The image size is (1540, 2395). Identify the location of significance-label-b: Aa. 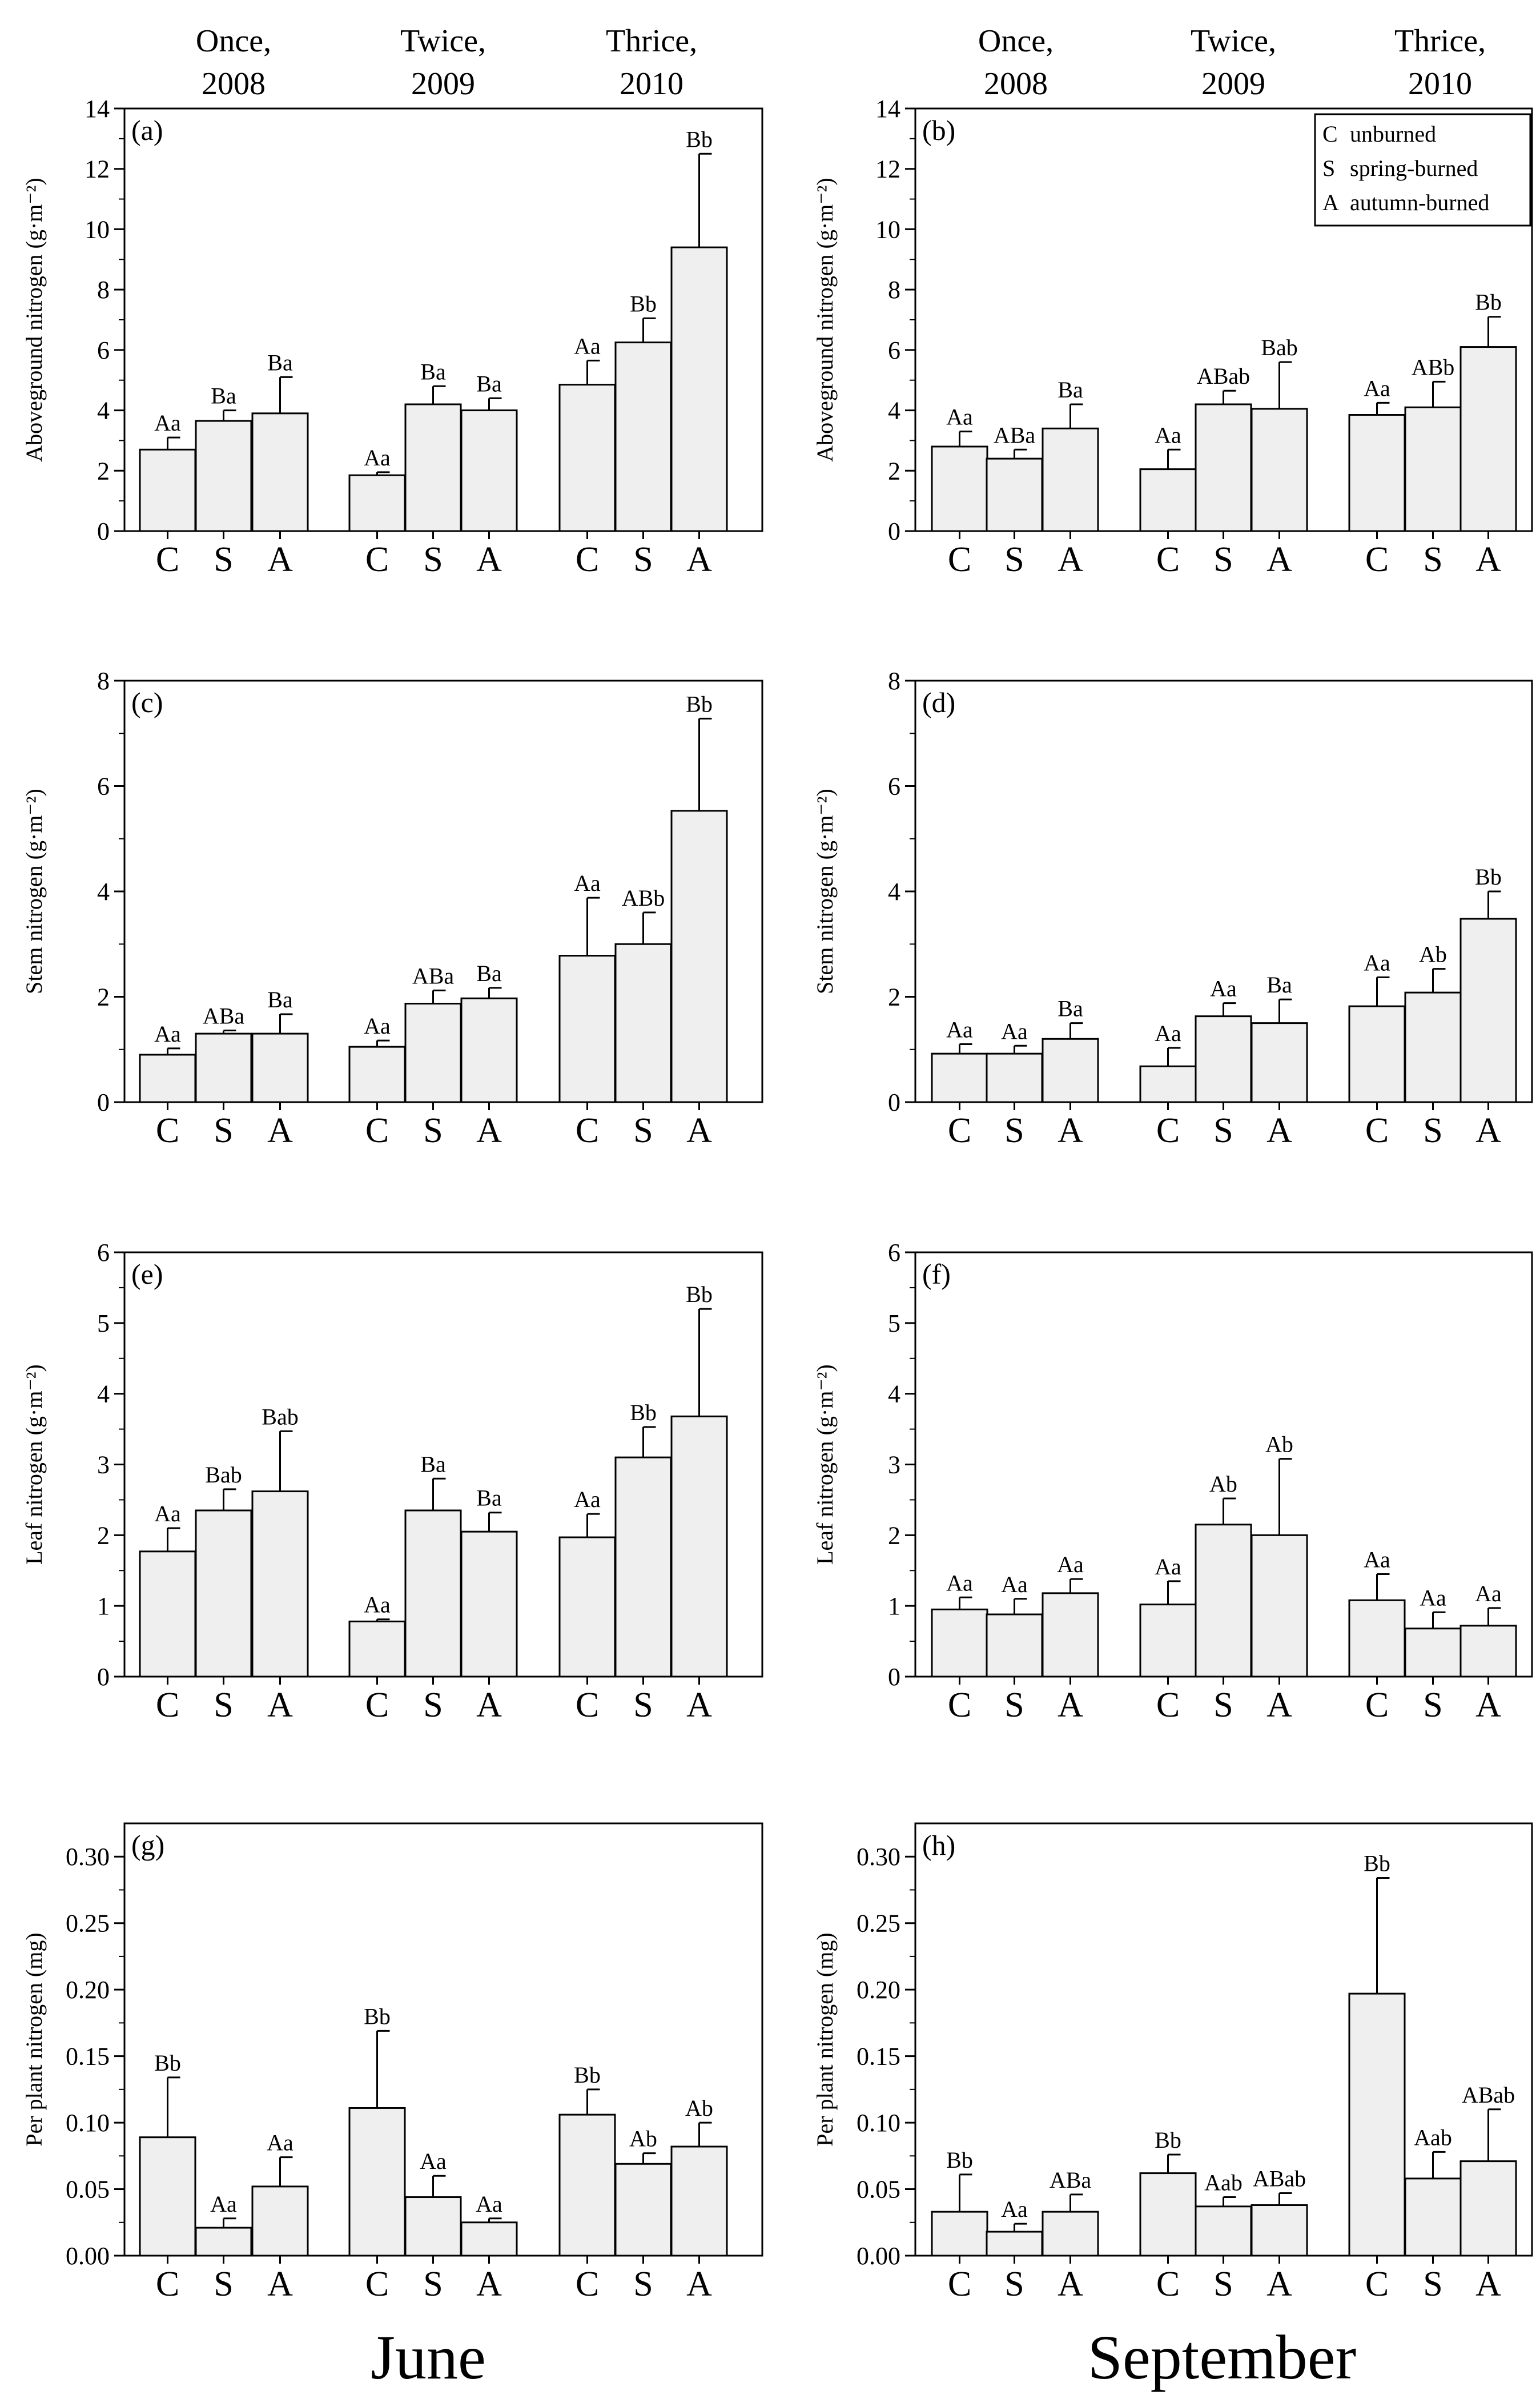
(959, 417).